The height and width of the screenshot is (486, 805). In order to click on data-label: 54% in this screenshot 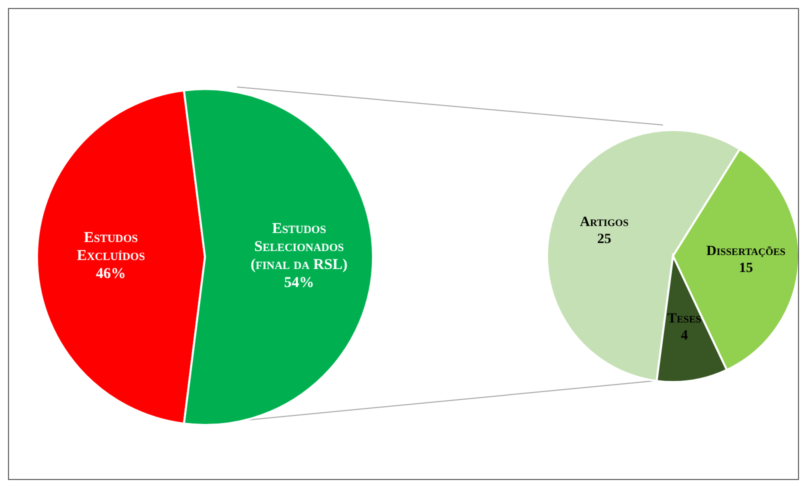, I will do `click(299, 283)`.